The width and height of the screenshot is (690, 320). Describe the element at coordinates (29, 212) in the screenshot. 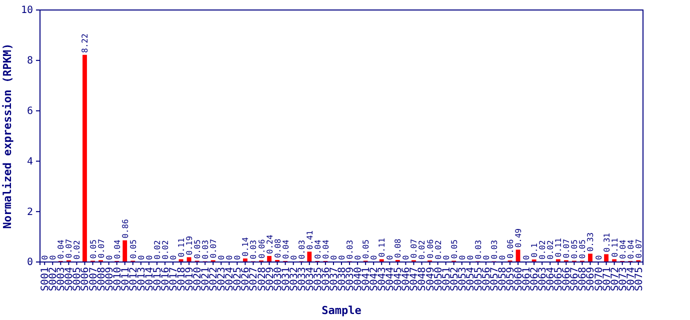

I see `y-tick-label: 2` at that location.